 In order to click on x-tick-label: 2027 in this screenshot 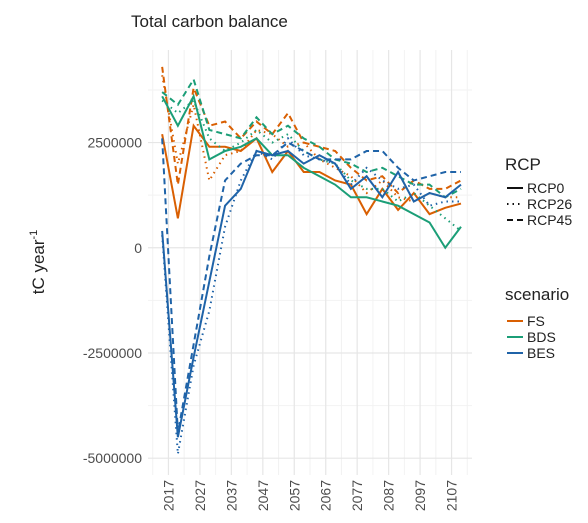, I will do `click(200, 495)`.